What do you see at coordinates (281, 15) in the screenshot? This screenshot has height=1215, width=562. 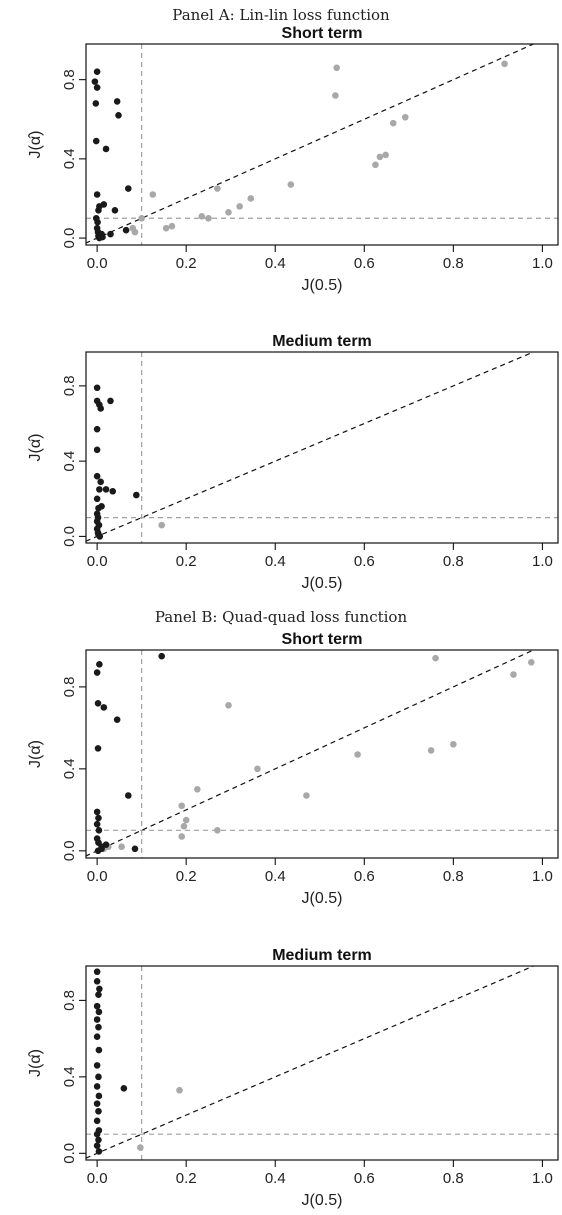 I see `panel-a-title: Panel A: Lin-lin loss function` at bounding box center [281, 15].